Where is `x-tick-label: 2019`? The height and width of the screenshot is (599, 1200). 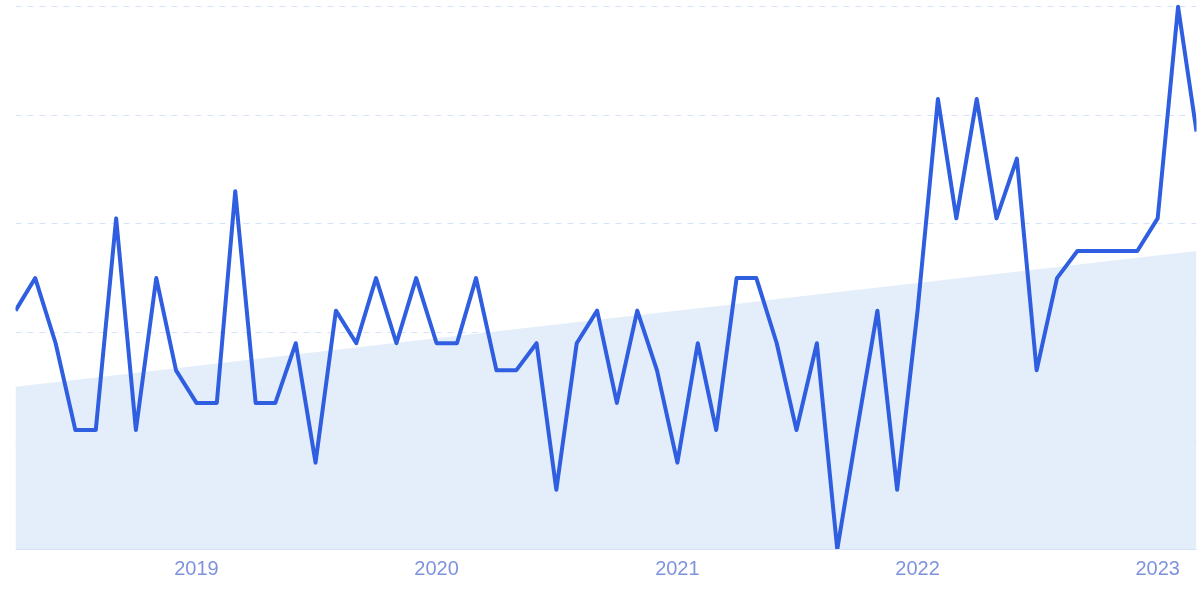 x-tick-label: 2019 is located at coordinates (196, 567).